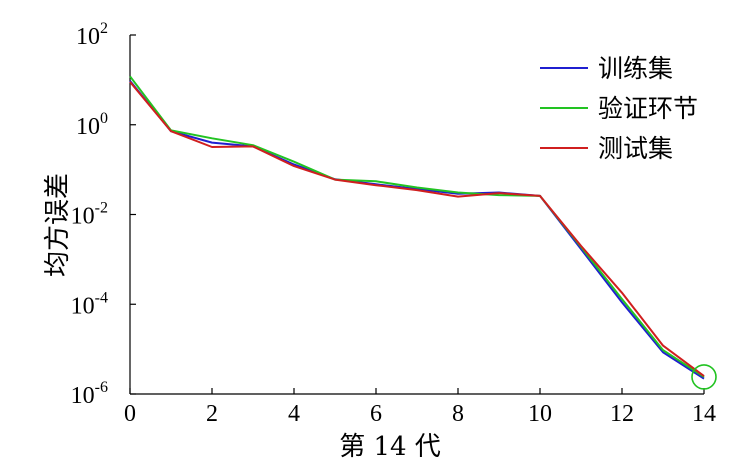 The image size is (754, 476). What do you see at coordinates (376, 414) in the screenshot?
I see `x-tick-label: 6` at bounding box center [376, 414].